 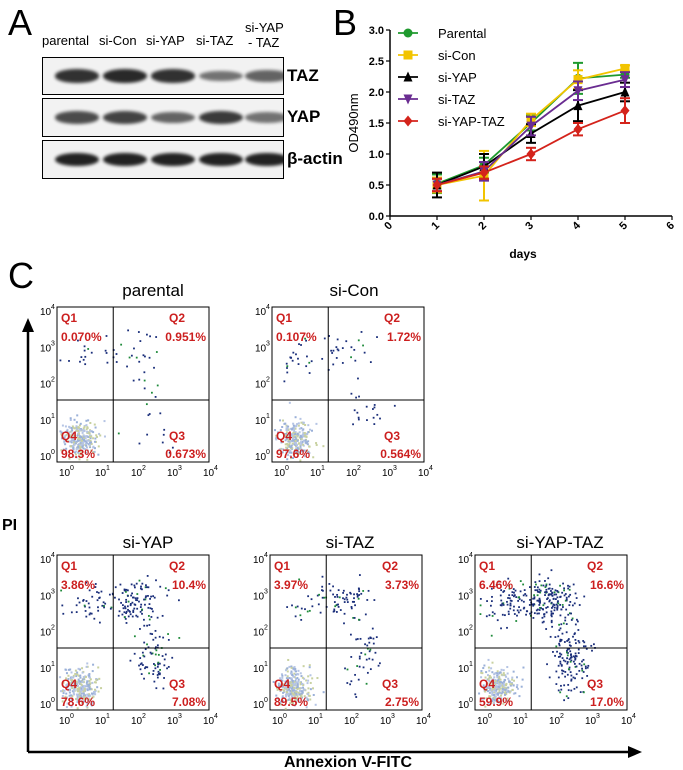 I want to click on blot-label-yap: YAP, so click(x=304, y=116).